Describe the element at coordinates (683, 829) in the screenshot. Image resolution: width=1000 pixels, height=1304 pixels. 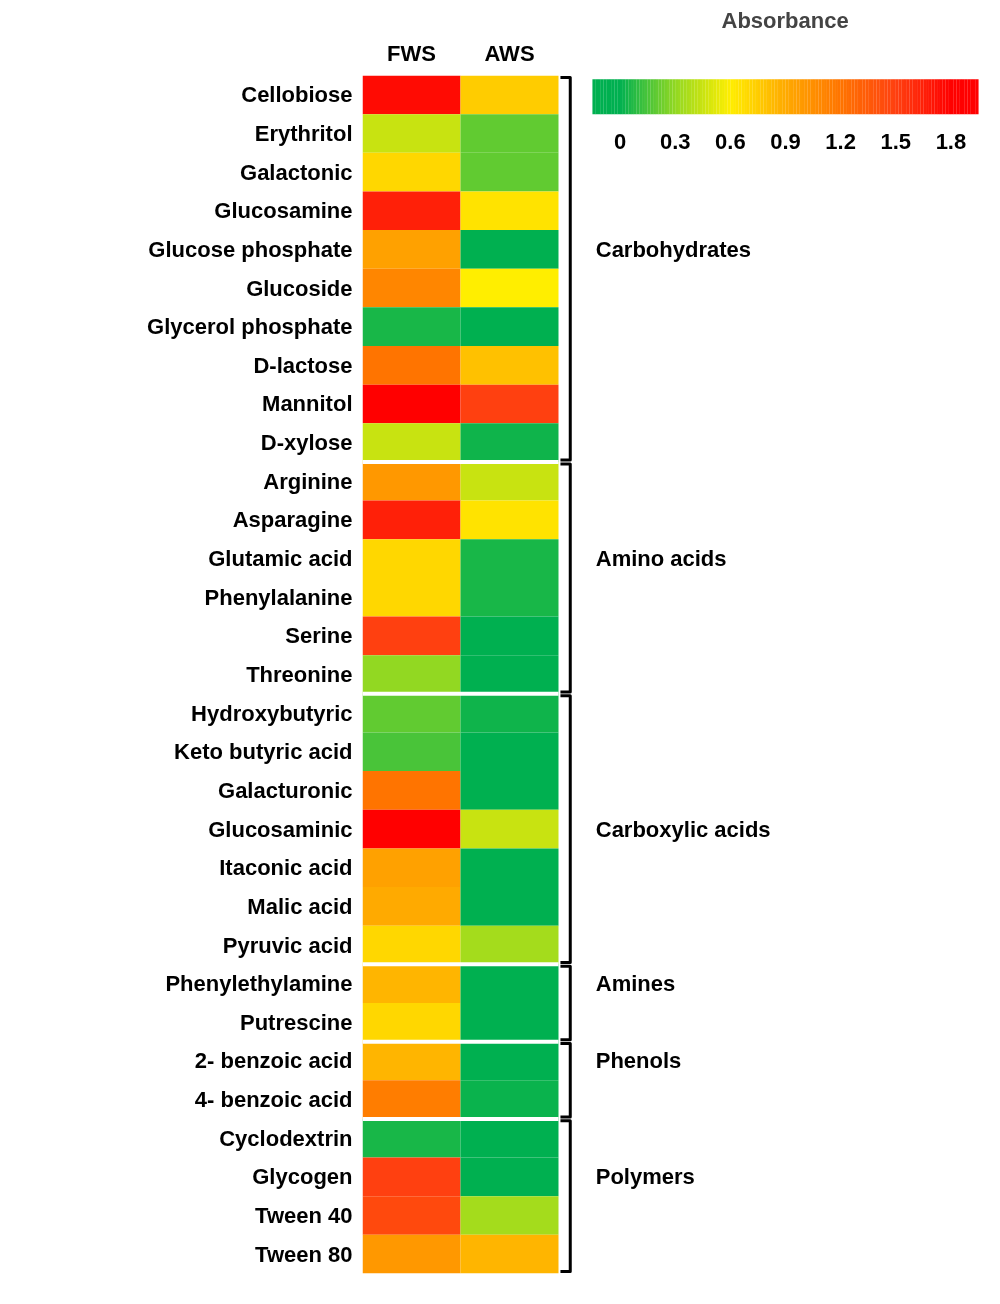
I see `y2-tick-label: Carboxylic acids` at that location.